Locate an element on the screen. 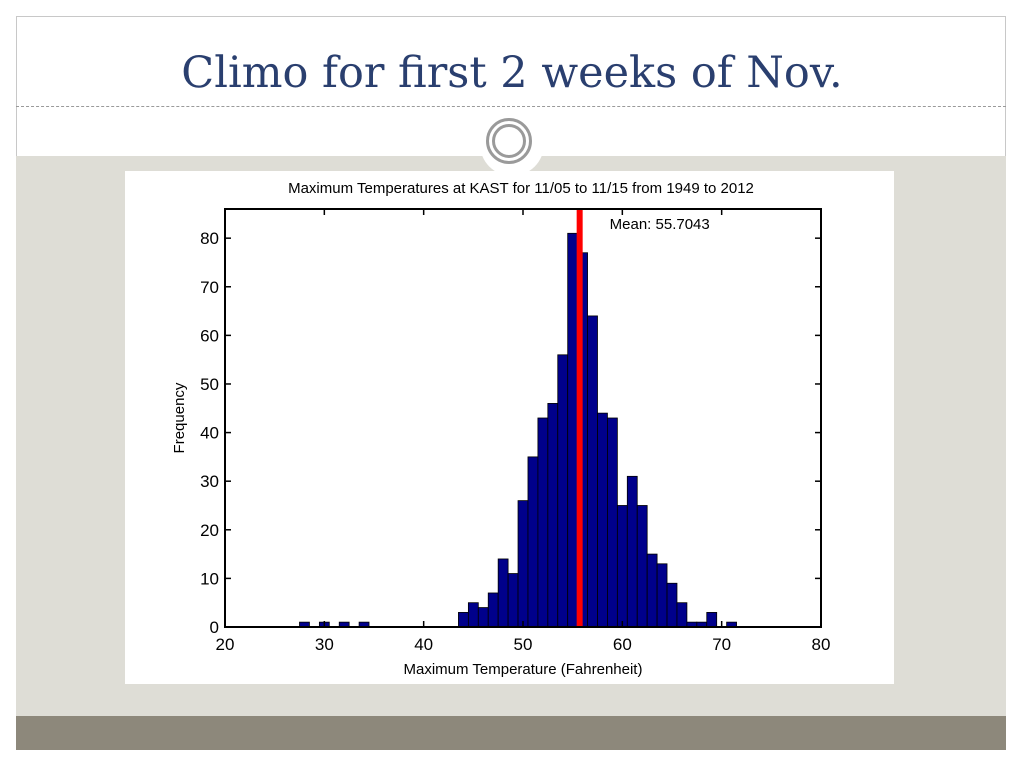 The image size is (1024, 768). y-axis-label: Frequency is located at coordinates (179, 417).